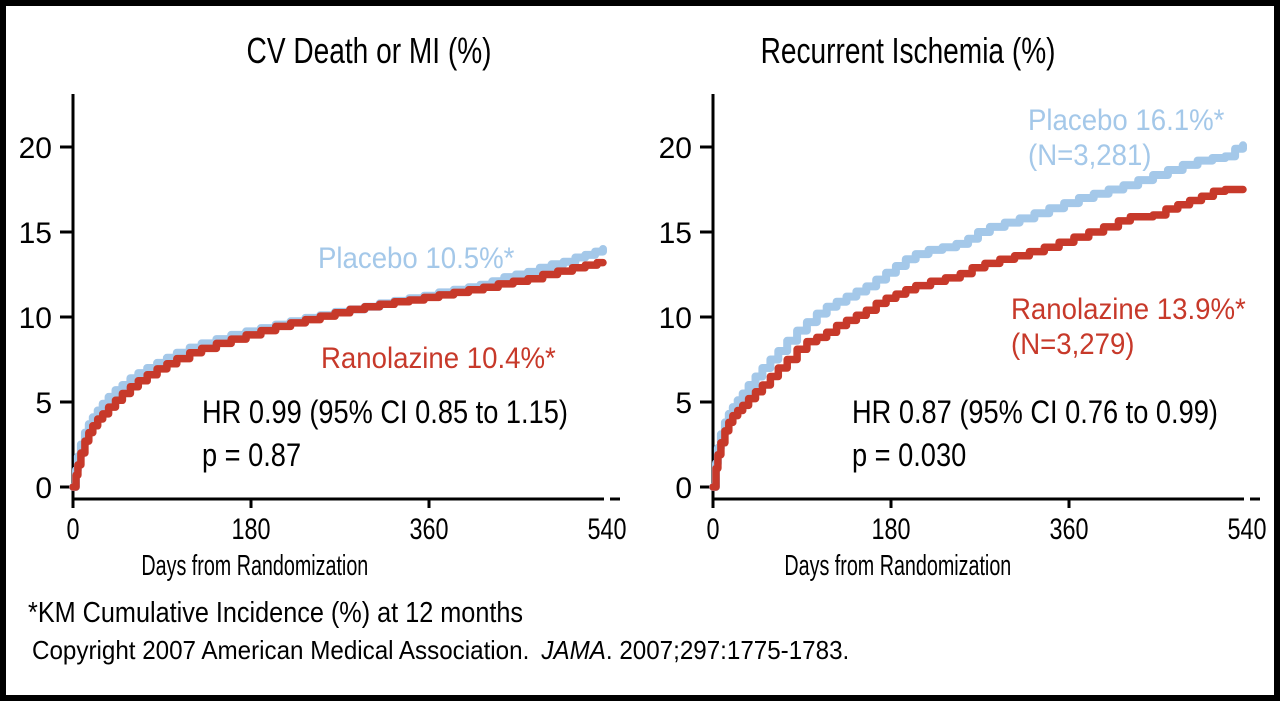 The width and height of the screenshot is (1280, 701). Describe the element at coordinates (1128, 309) in the screenshot. I see `right-ranolazine-legend-text: Ranolazine 13.9%*` at that location.